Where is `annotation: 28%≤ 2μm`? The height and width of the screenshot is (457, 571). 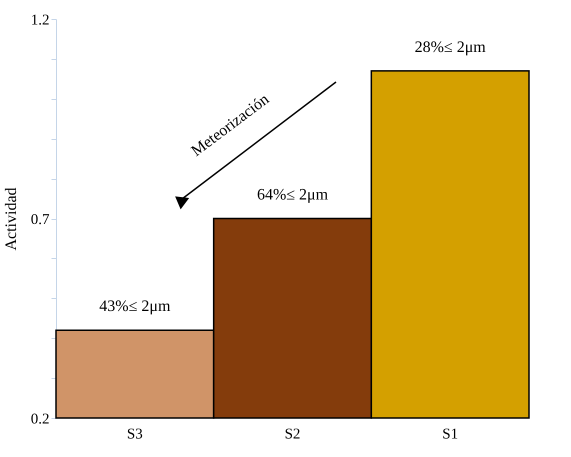 annotation: 28%≤ 2μm is located at coordinates (450, 47).